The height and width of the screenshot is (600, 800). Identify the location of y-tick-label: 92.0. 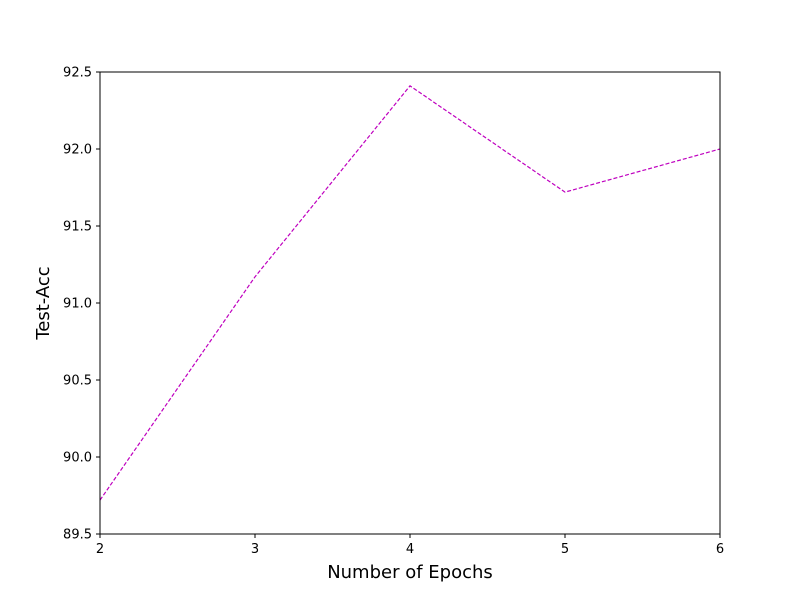
(77, 150).